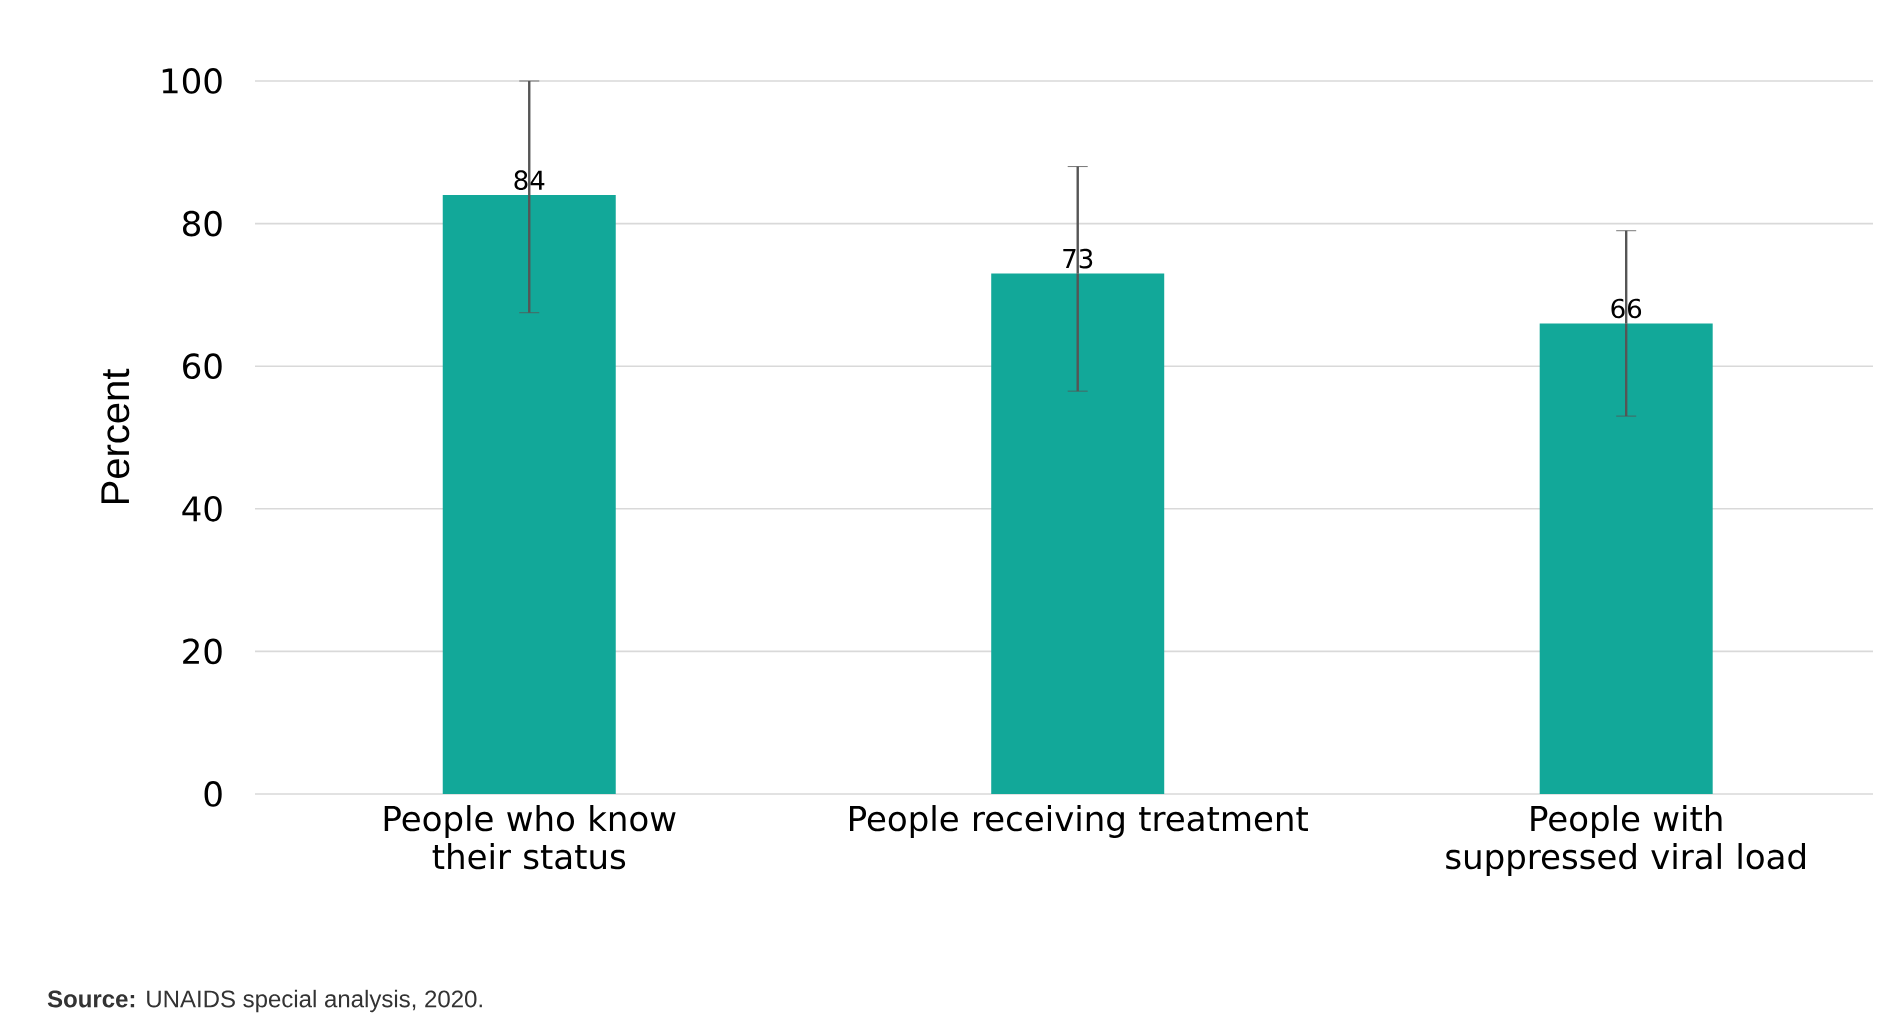 The height and width of the screenshot is (1028, 1901). I want to click on y-tick-label: 0, so click(213, 794).